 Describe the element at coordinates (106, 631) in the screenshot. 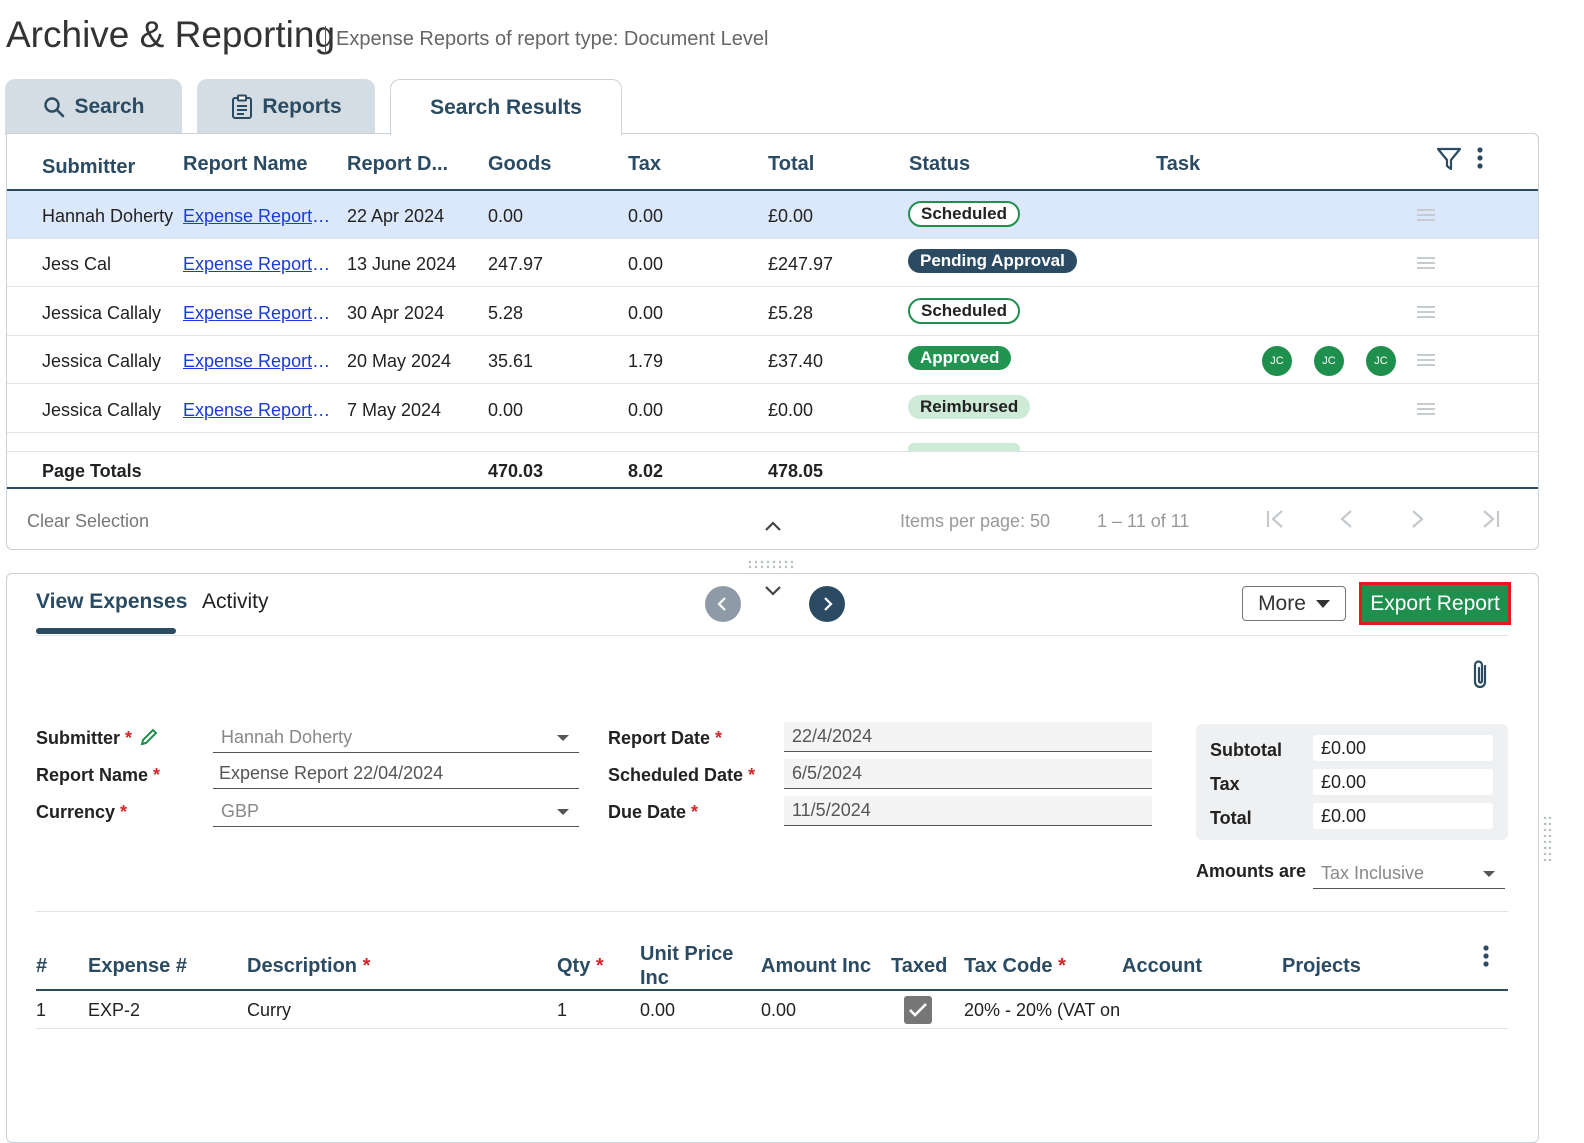

I see `active-tab-indicator` at that location.